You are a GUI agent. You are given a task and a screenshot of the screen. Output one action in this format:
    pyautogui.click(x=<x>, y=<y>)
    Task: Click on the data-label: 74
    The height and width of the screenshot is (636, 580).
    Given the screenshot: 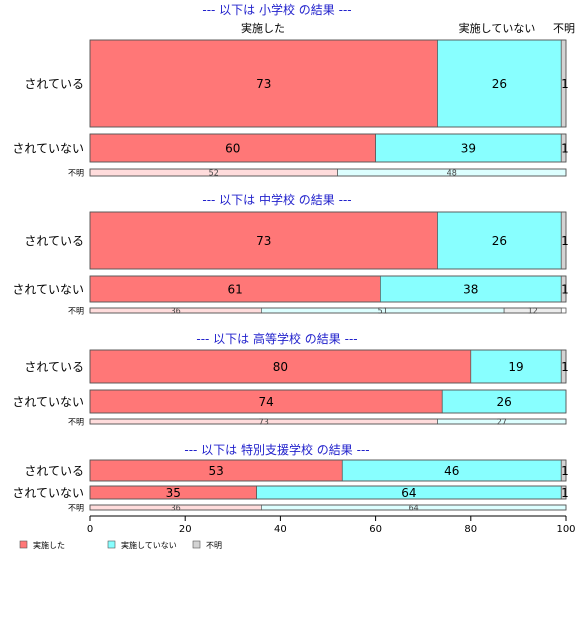 What is the action you would take?
    pyautogui.click(x=265, y=402)
    